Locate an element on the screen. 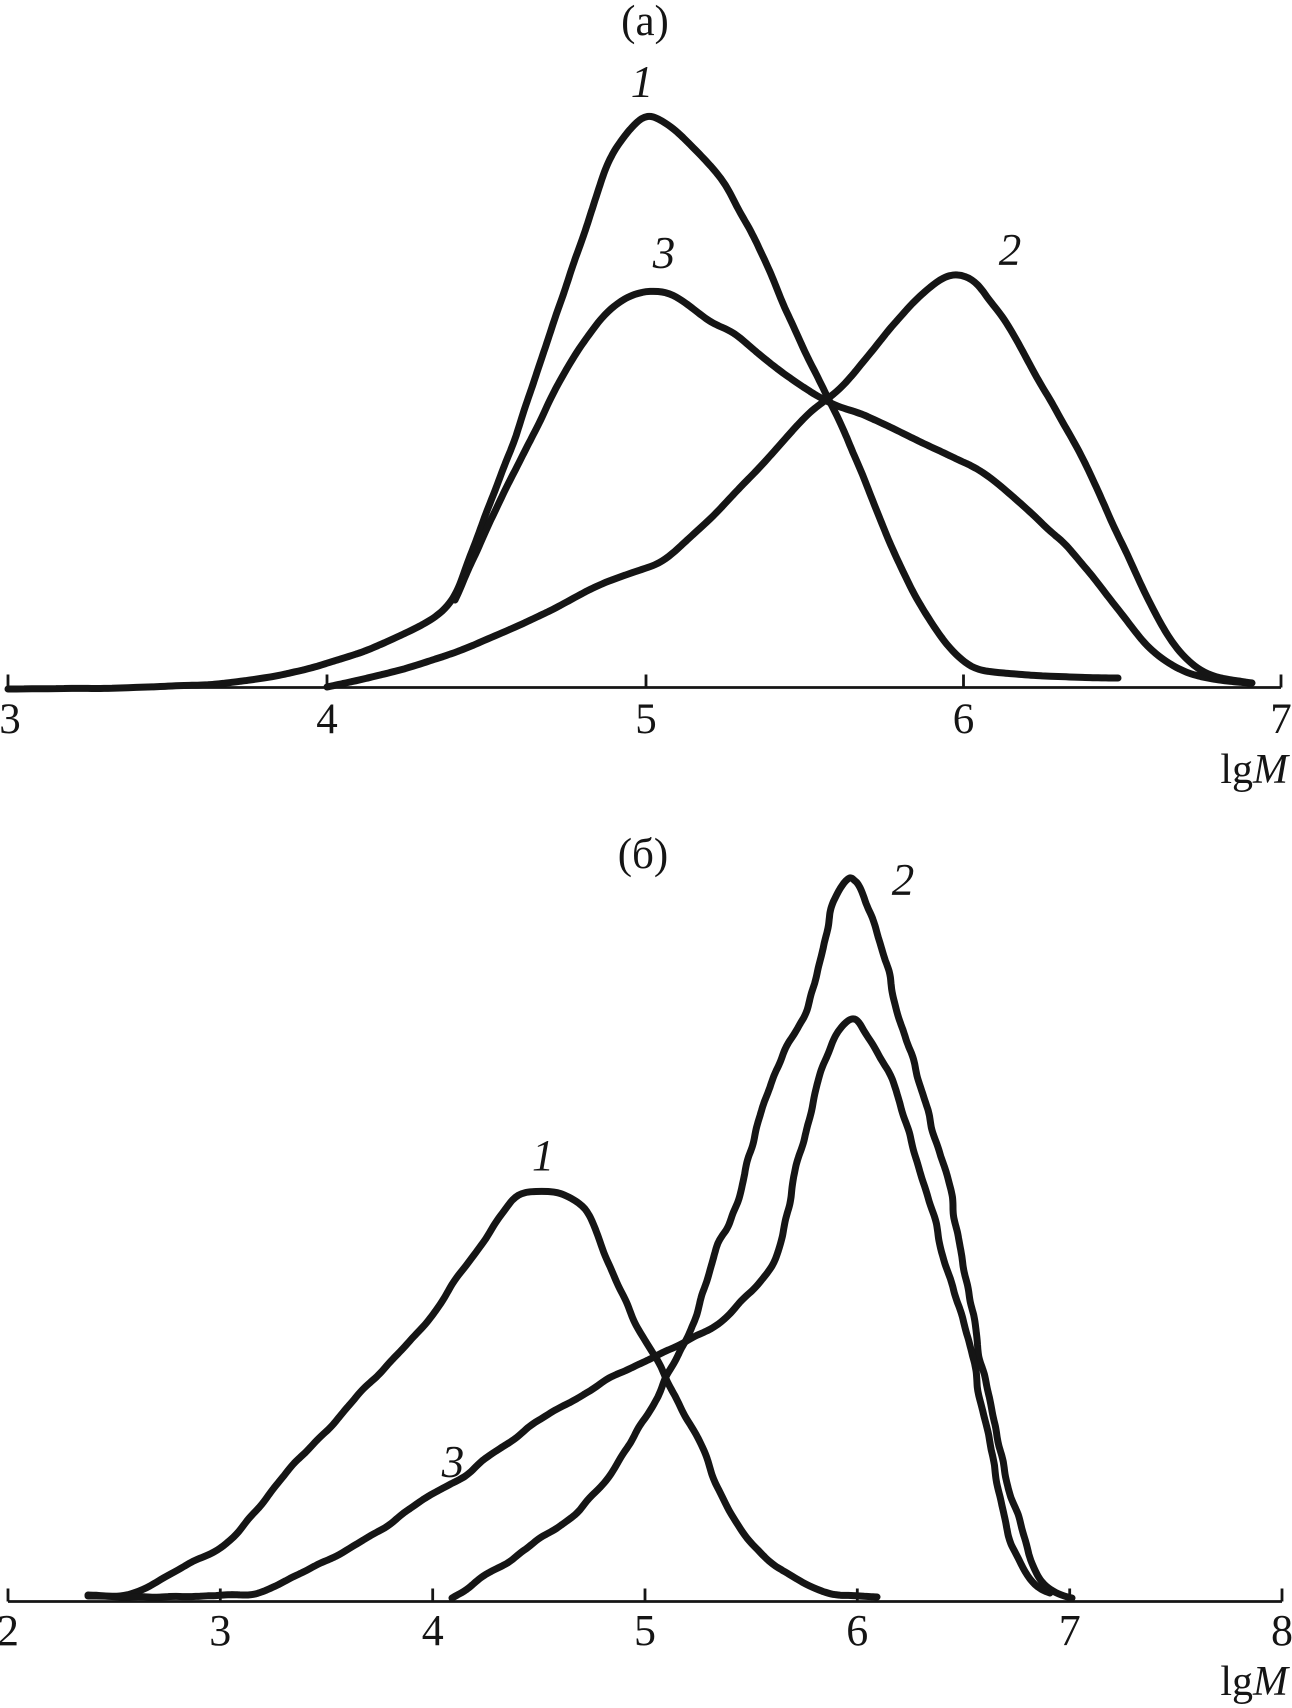 The image size is (1292, 1708). svg-text: (а) is located at coordinates (645, 22).